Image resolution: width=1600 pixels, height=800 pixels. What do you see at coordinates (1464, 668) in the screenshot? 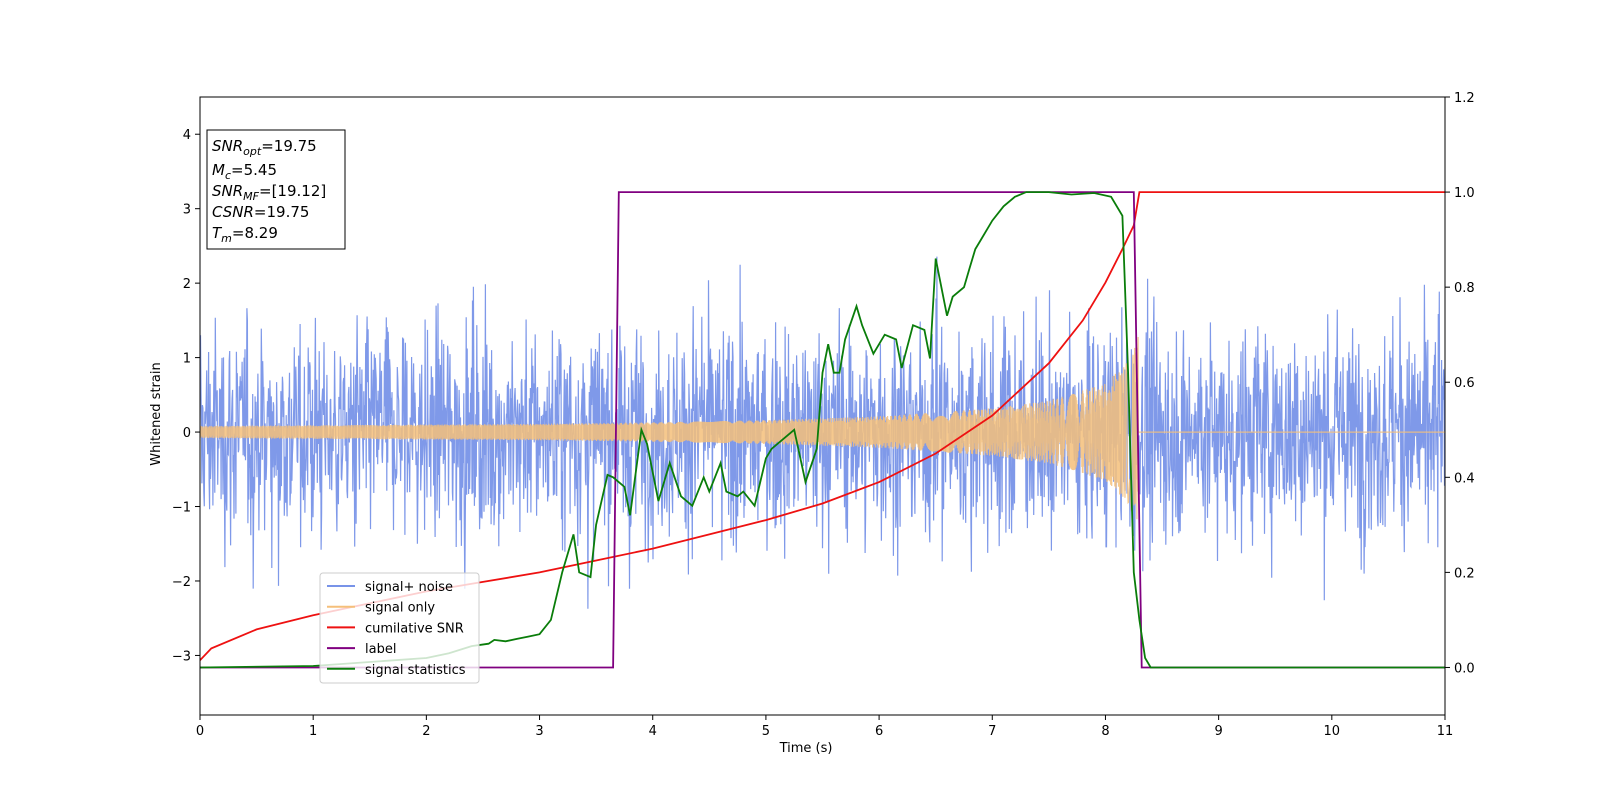
I see `y-right-tick-label: 0.0` at bounding box center [1464, 668].